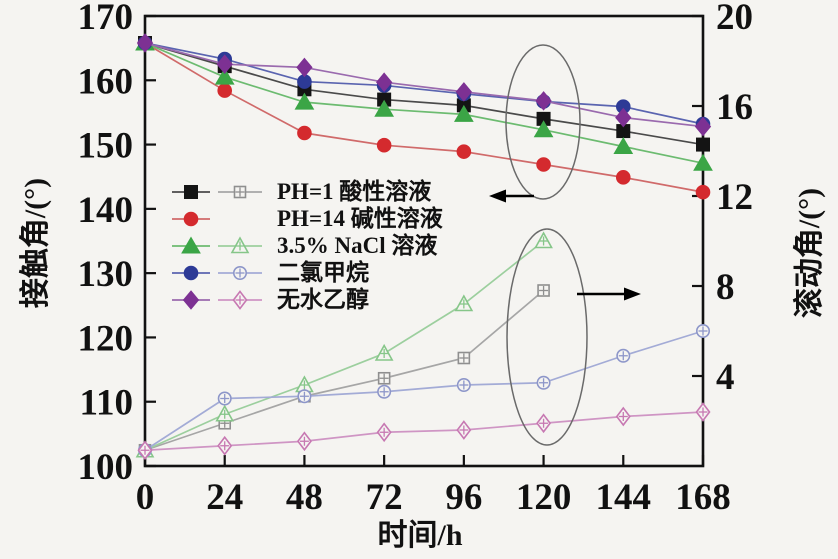 The image size is (838, 559). Describe the element at coordinates (323, 299) in the screenshot. I see `legend-label: 无水乙醇` at that location.